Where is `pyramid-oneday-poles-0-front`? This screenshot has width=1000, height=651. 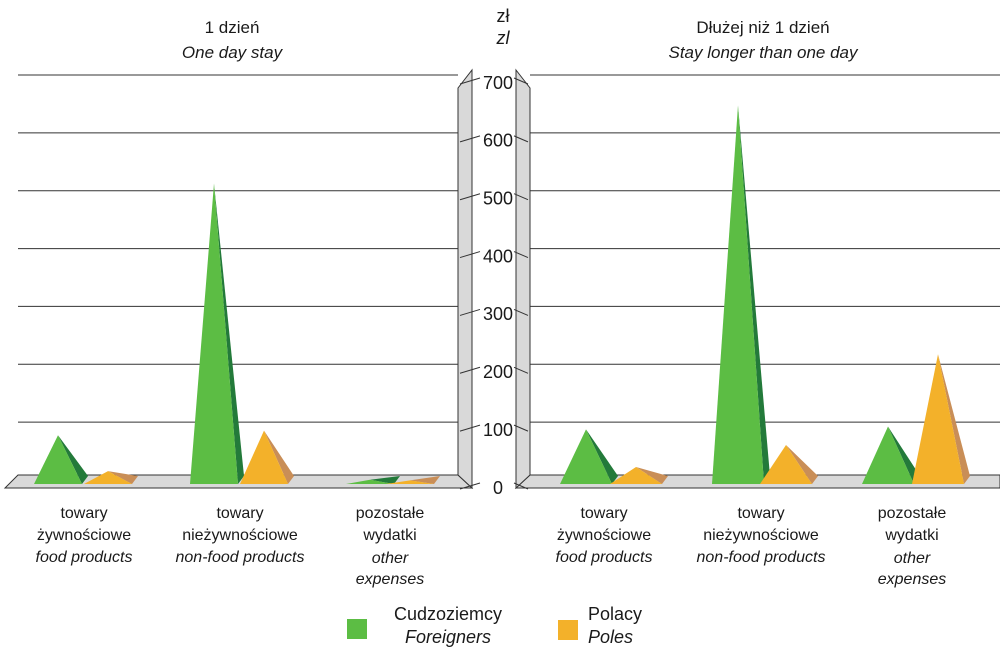
pyramid-oneday-poles-0-front is located at coordinates (108, 477).